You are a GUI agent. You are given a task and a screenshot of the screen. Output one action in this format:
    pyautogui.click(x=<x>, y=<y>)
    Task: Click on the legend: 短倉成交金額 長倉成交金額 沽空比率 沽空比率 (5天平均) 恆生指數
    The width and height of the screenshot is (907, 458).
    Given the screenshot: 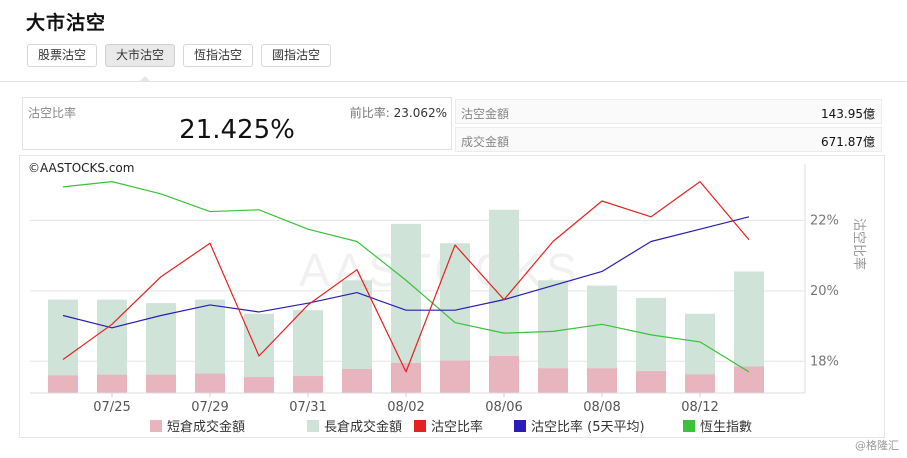 What is the action you would take?
    pyautogui.click(x=451, y=427)
    